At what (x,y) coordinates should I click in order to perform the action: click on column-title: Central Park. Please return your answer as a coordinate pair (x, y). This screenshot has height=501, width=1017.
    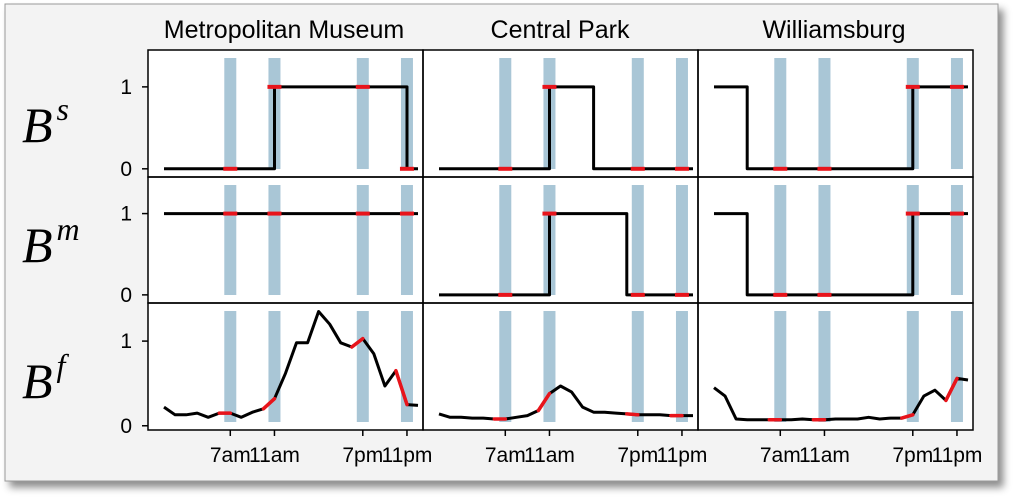
    Looking at the image, I should click on (560, 30).